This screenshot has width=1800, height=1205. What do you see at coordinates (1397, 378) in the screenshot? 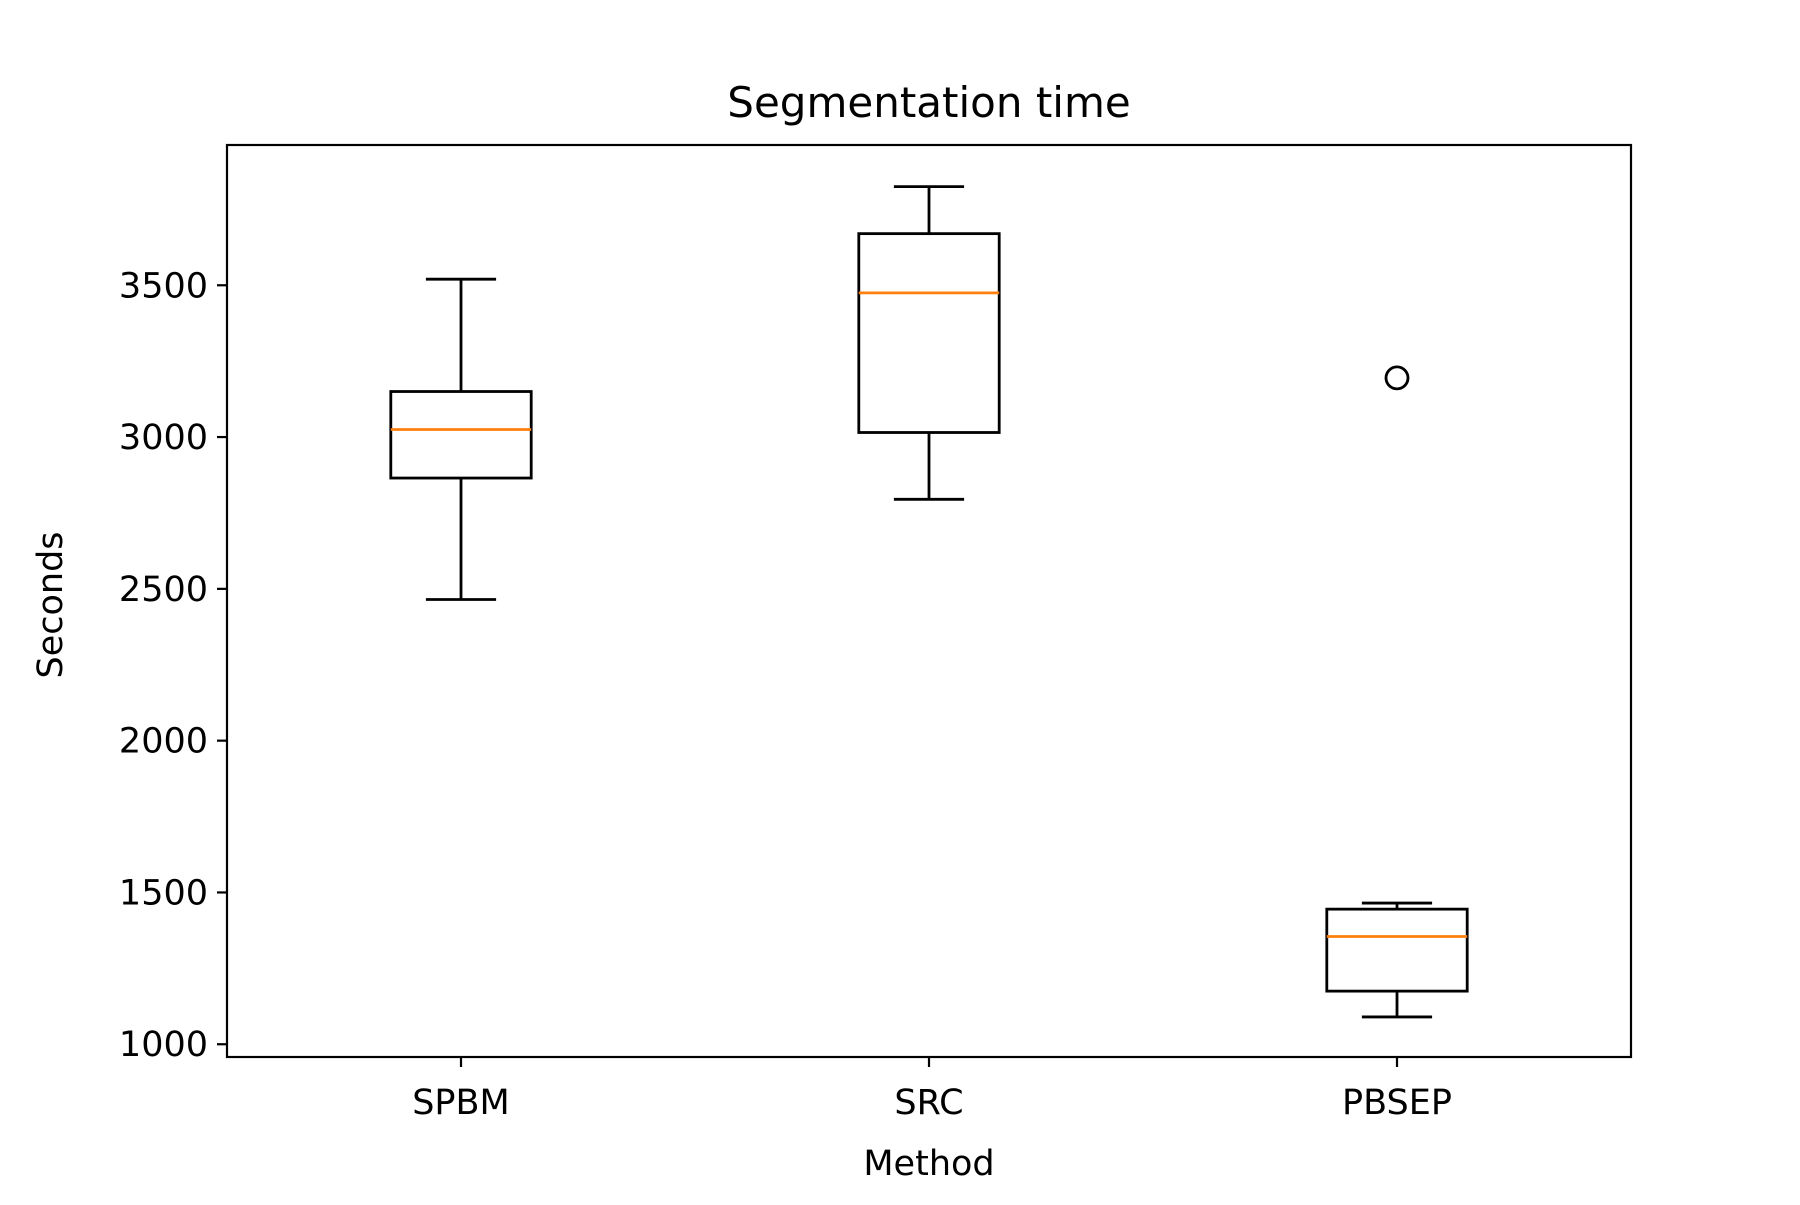
I see `outlier-pbsep` at bounding box center [1397, 378].